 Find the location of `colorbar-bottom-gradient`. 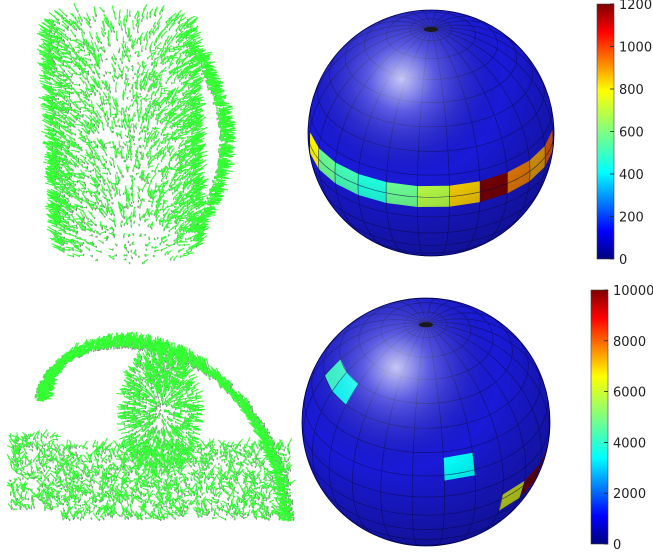

colorbar-bottom-gradient is located at coordinates (599, 417).